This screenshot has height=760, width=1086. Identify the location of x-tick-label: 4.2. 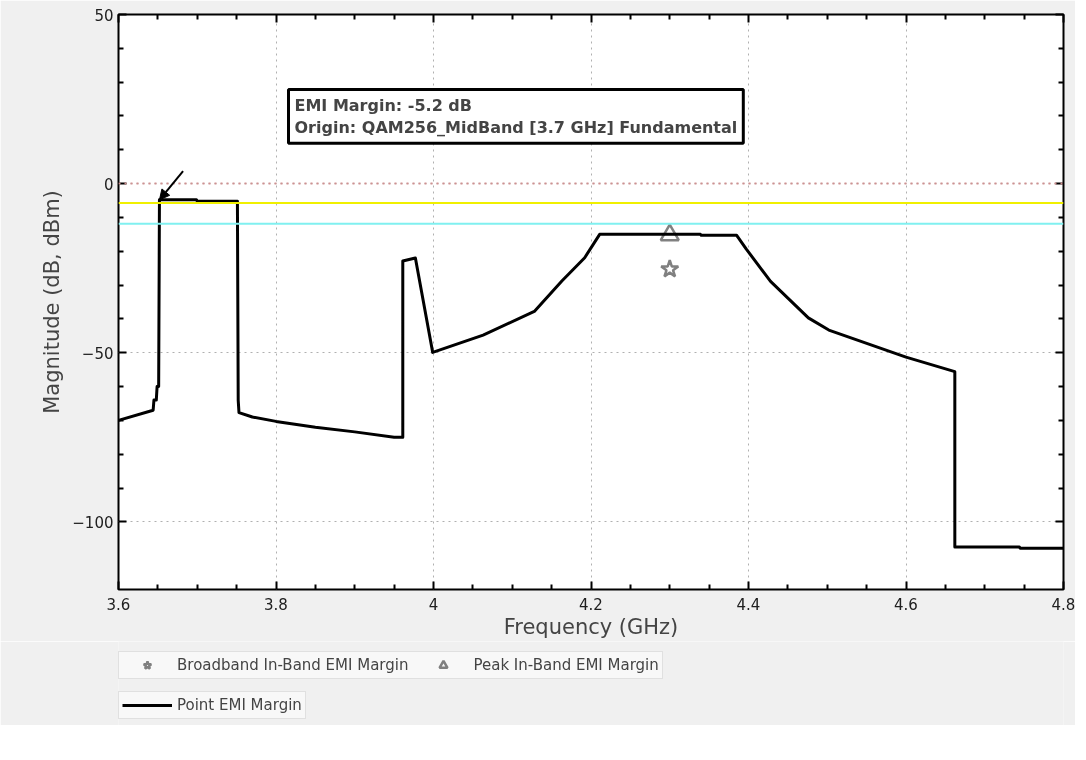
(591, 604).